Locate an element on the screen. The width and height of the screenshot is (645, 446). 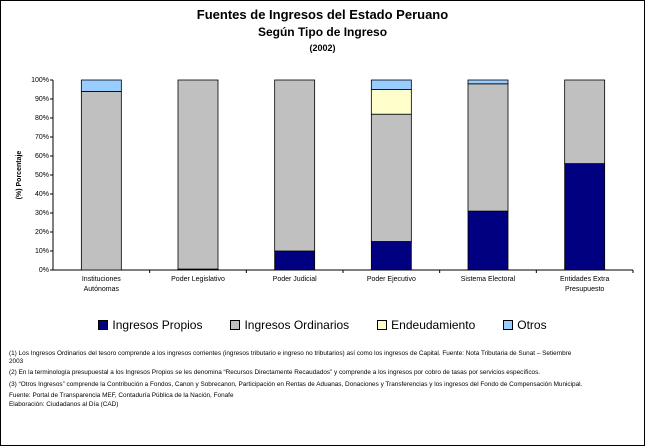
y-tick-label: 80% is located at coordinates (42, 118).